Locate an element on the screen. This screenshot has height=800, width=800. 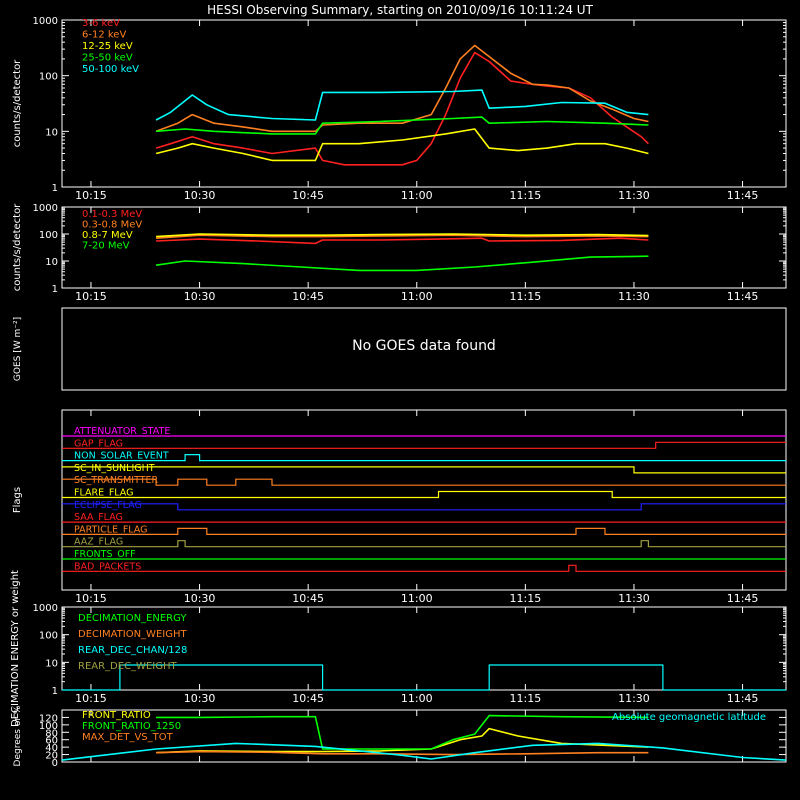
flag-label-5: FLARE_FLAG is located at coordinates (104, 493).